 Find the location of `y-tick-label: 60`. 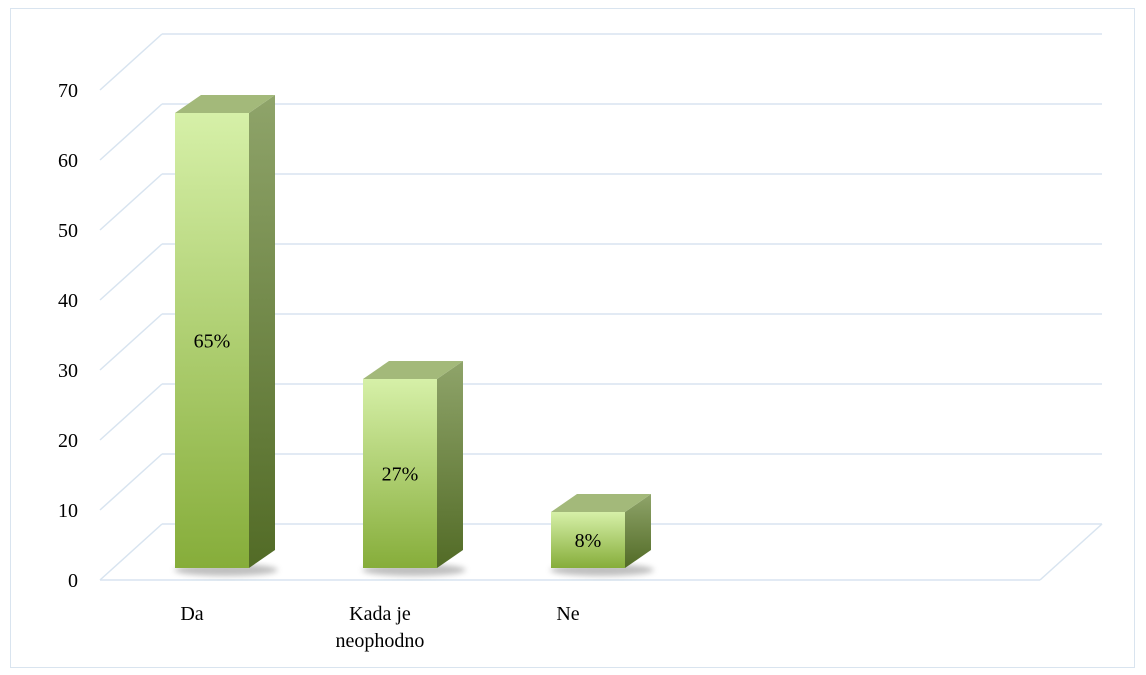

y-tick-label: 60 is located at coordinates (68, 161).